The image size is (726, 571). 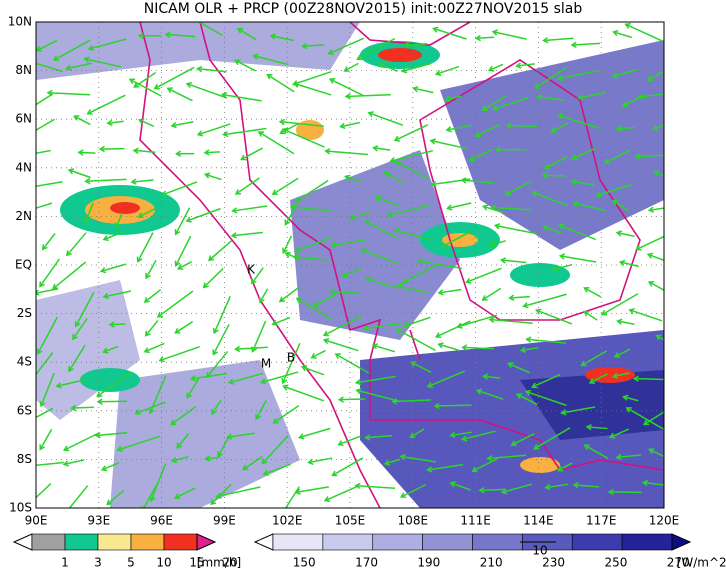 I want to click on lat-label: EQ, so click(x=23, y=265).